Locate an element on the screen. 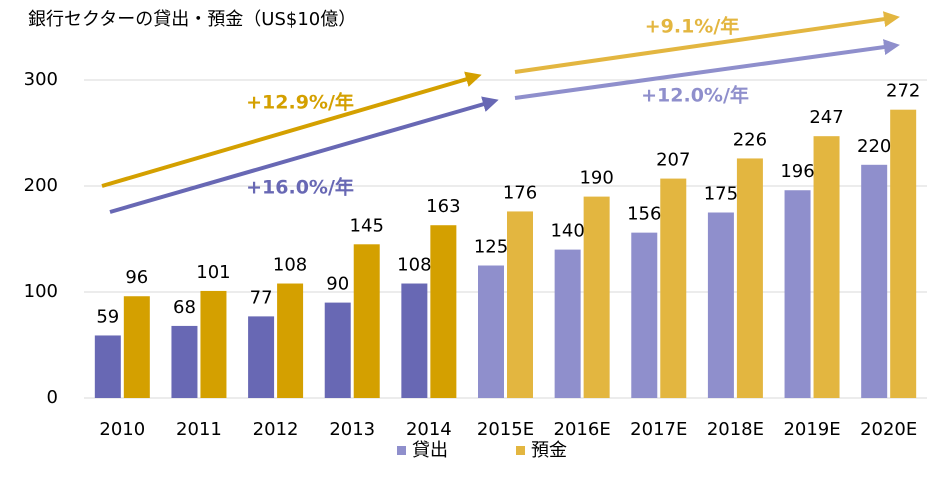  value-label: 175 is located at coordinates (721, 194).